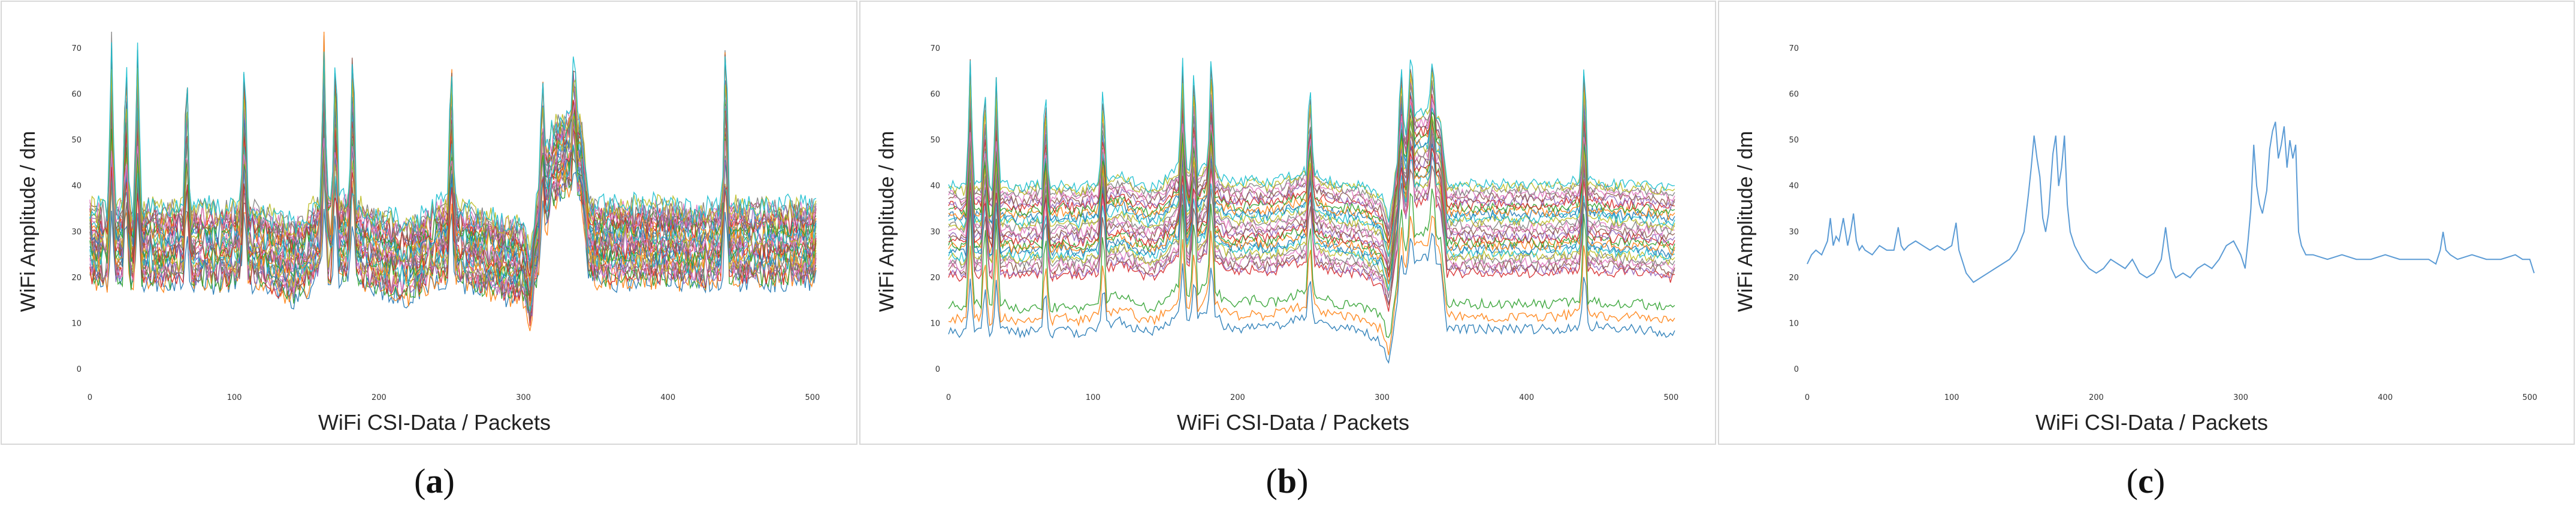 This screenshot has height=531, width=2576. I want to click on caption-b: (b), so click(1287, 481).